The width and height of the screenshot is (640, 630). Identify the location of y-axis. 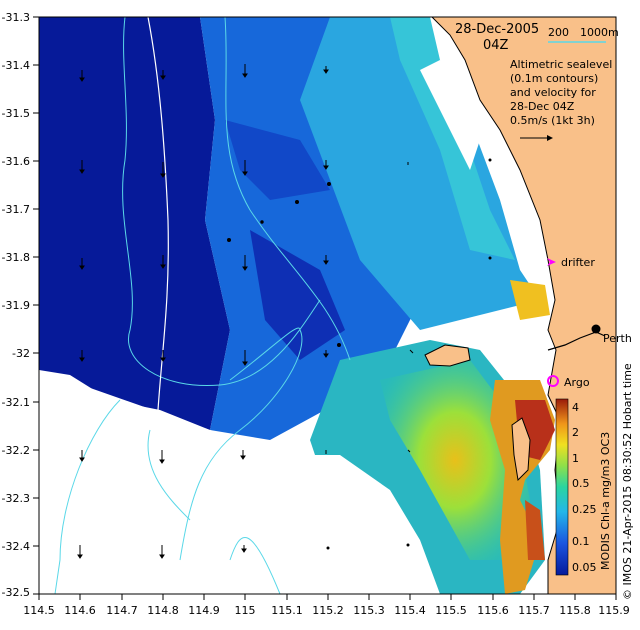
(36, 305).